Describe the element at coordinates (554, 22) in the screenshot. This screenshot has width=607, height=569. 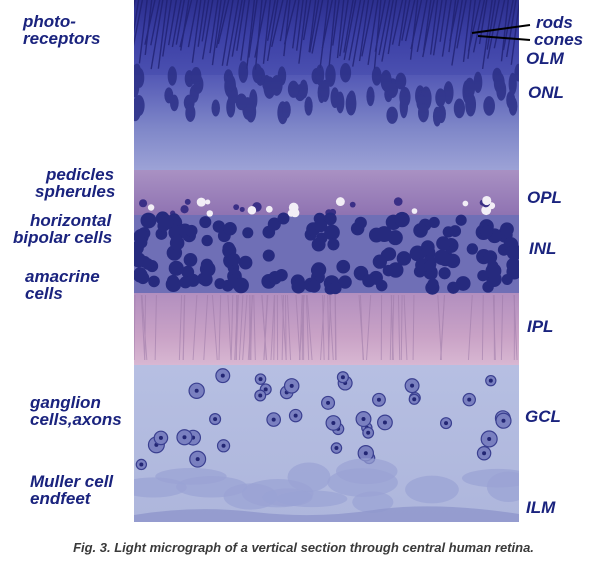
I see `label-rods: rods` at that location.